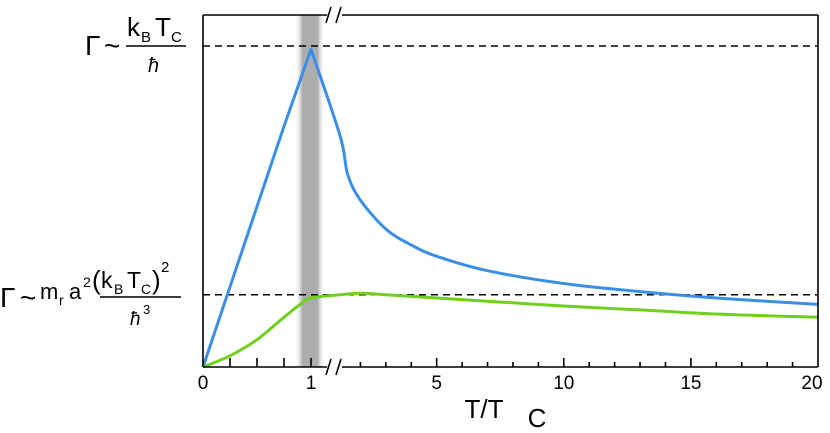 Image resolution: width=830 pixels, height=433 pixels. What do you see at coordinates (135, 44) in the screenshot?
I see `y-label-upper: Γ ~ k B T C ħ` at bounding box center [135, 44].